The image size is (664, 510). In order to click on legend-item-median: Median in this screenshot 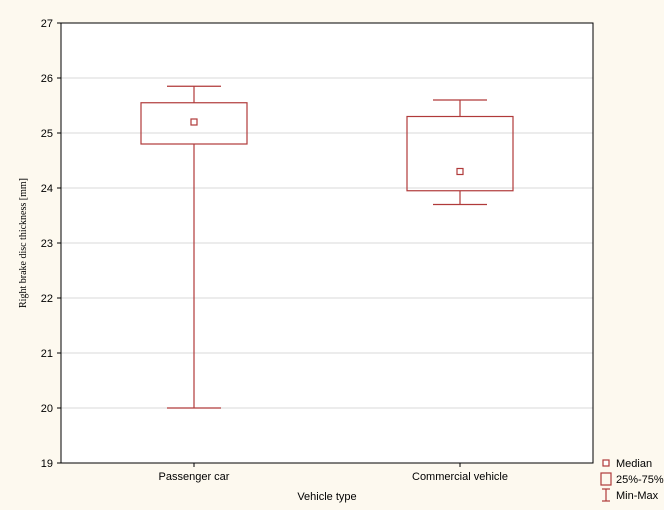, I will do `click(627, 464)`.